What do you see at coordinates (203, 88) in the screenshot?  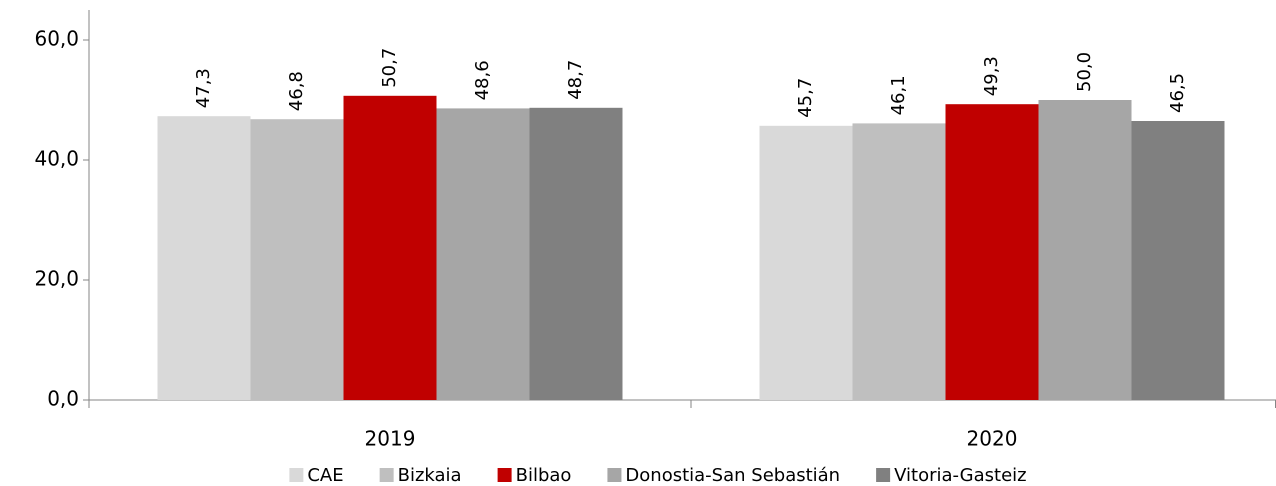 I see `data-label: 47,3` at bounding box center [203, 88].